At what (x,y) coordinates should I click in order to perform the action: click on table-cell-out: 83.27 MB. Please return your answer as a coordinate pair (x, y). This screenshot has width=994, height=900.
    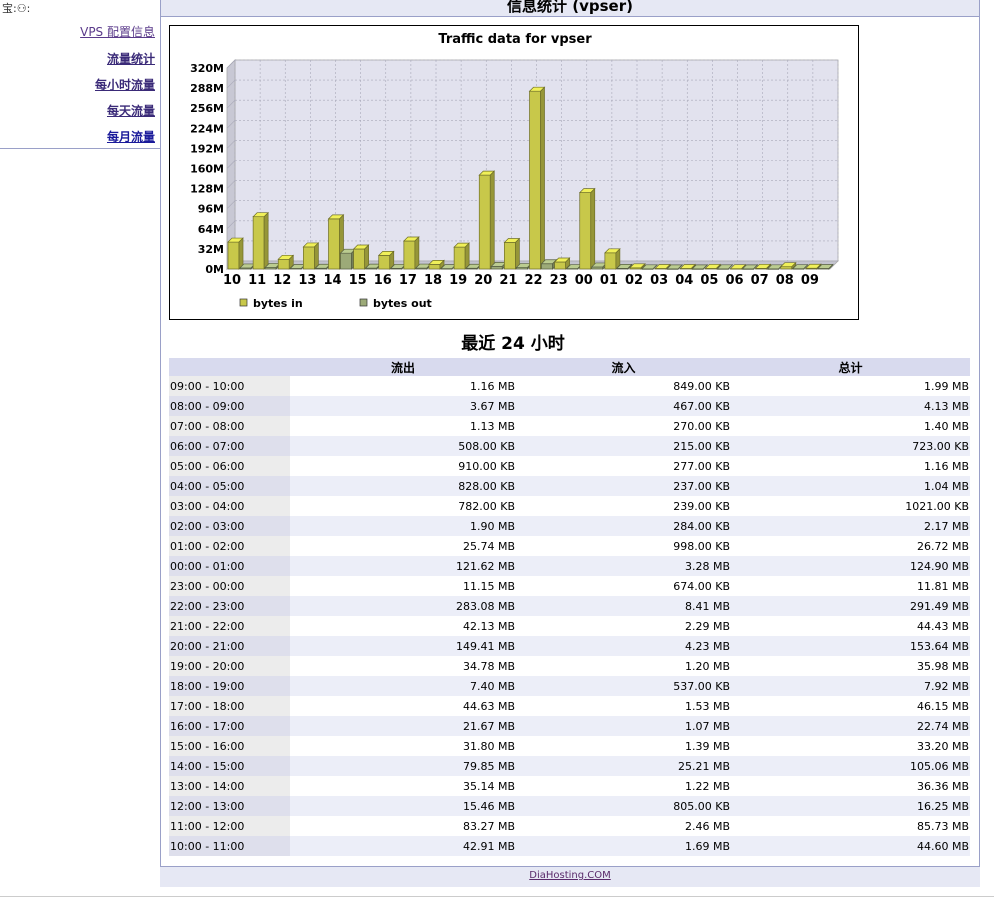
    Looking at the image, I should click on (488, 826).